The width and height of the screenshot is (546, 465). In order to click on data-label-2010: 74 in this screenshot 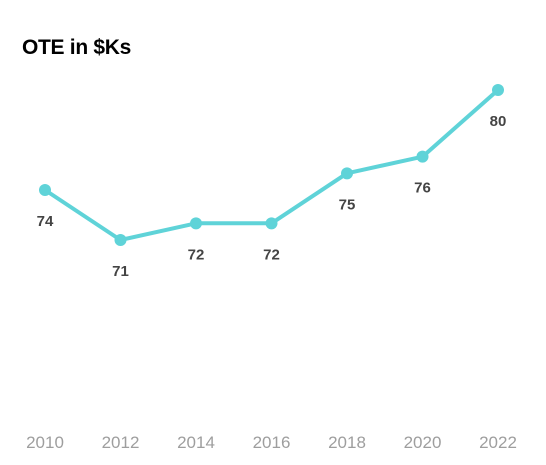, I will do `click(45, 221)`.